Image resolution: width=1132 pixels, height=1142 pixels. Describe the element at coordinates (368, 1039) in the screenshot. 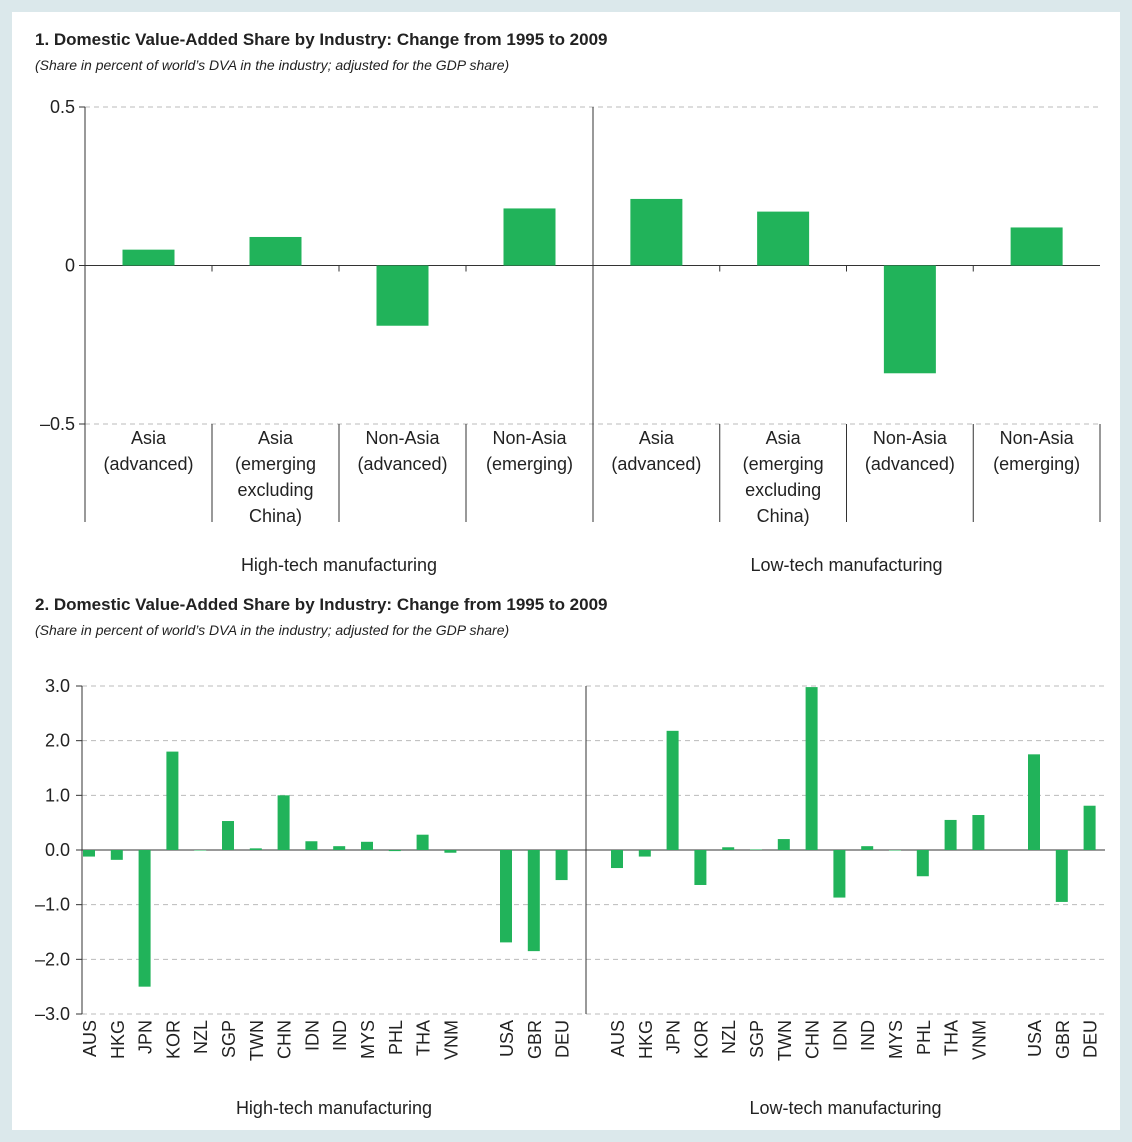

I see `x-tick-label: MYS` at that location.